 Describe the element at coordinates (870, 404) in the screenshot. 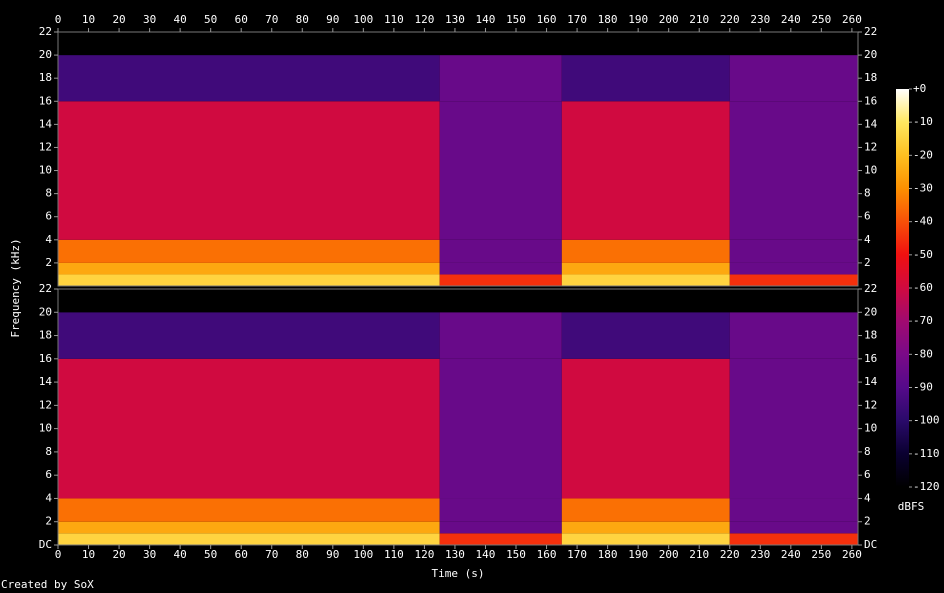

I see `y-tick-label-right: 12` at that location.